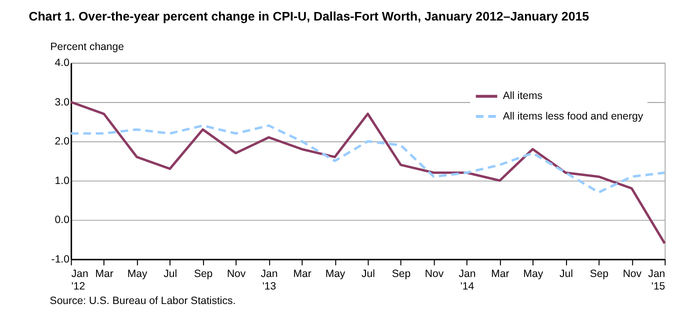 This screenshot has height=327, width=680. What do you see at coordinates (62, 102) in the screenshot?
I see `y-tick-label: 3.0` at bounding box center [62, 102].